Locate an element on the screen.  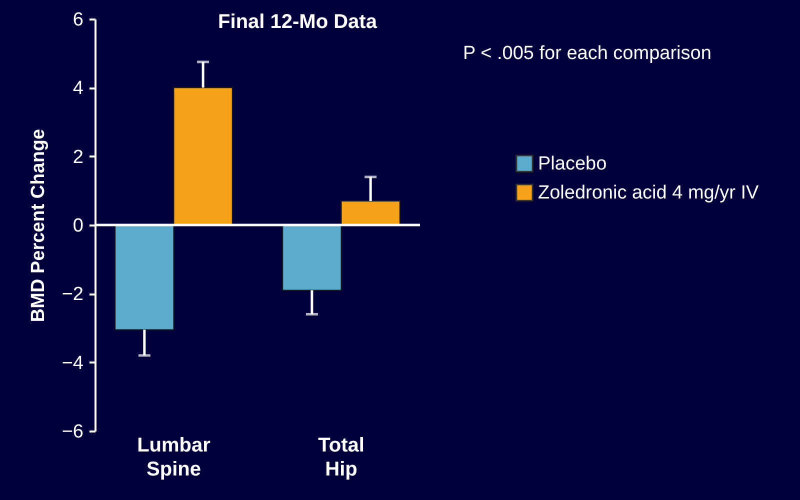
y-tick-label: 4 is located at coordinates (78, 89).